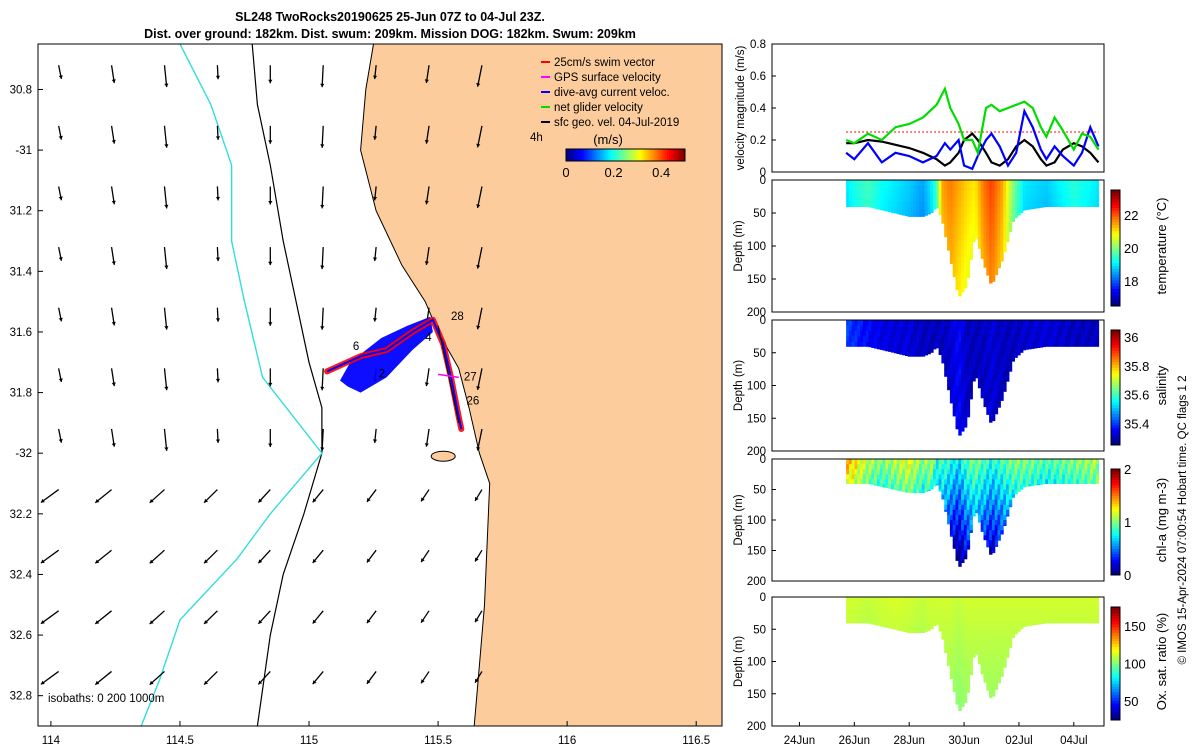  I want to click on map-colorbar-cell, so click(603, 155).